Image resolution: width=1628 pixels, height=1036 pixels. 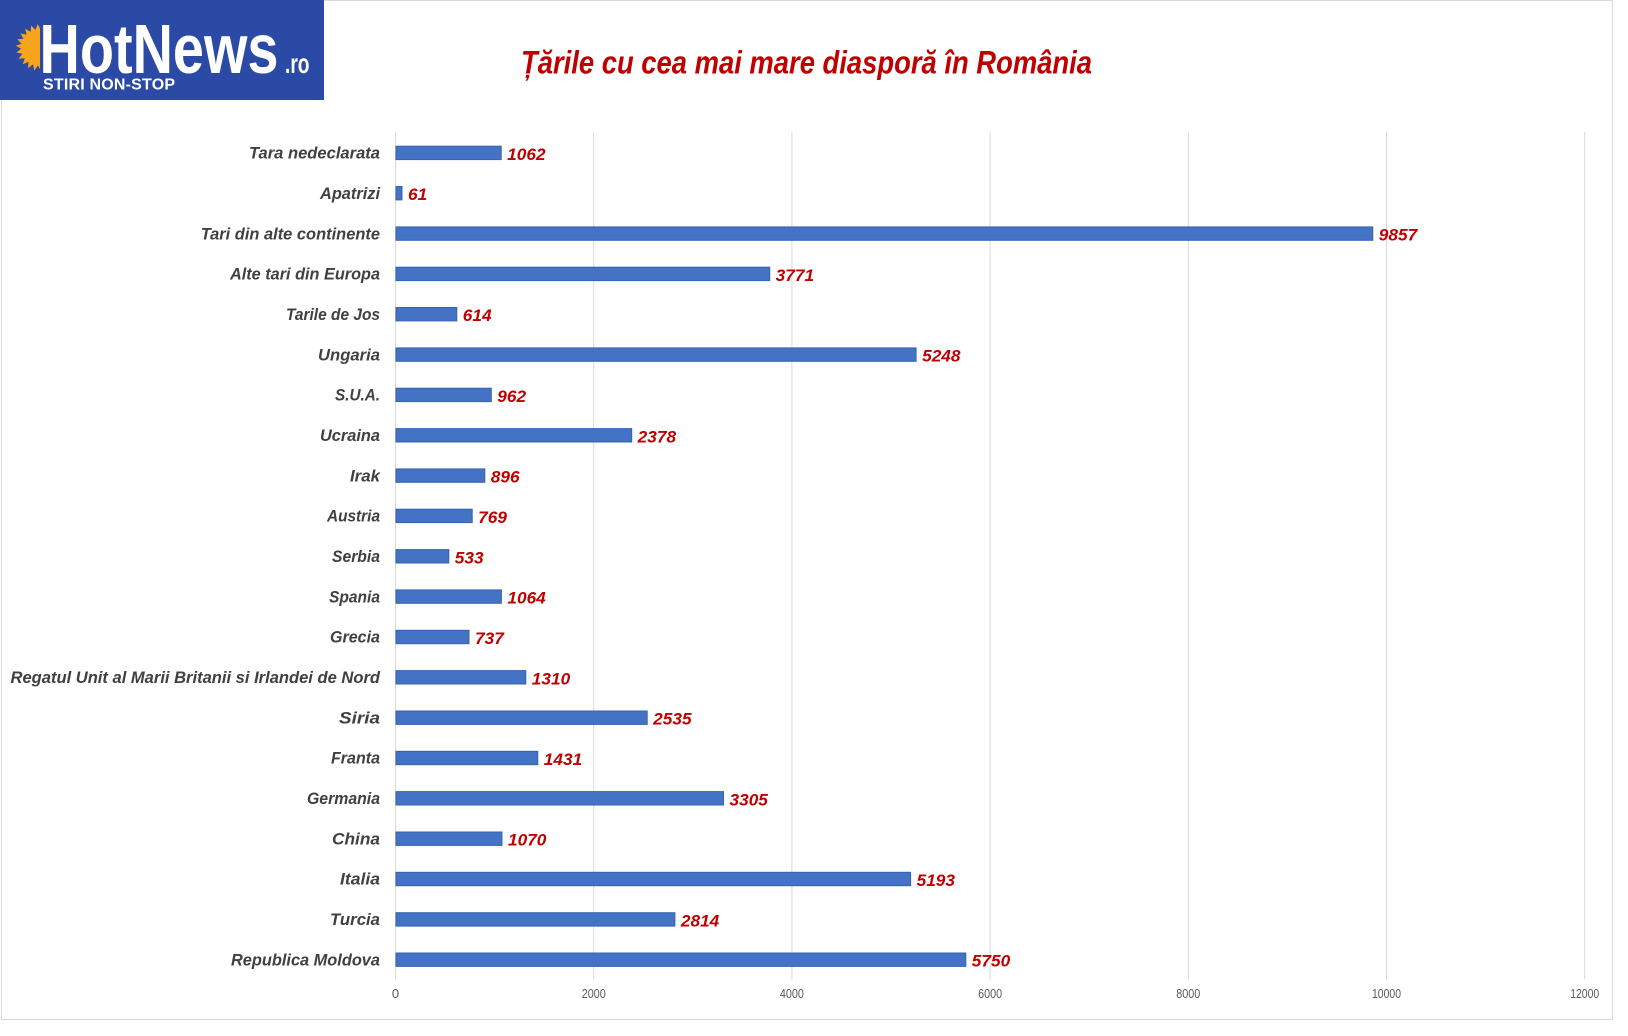 What do you see at coordinates (356, 838) in the screenshot?
I see `svg-text: China` at bounding box center [356, 838].